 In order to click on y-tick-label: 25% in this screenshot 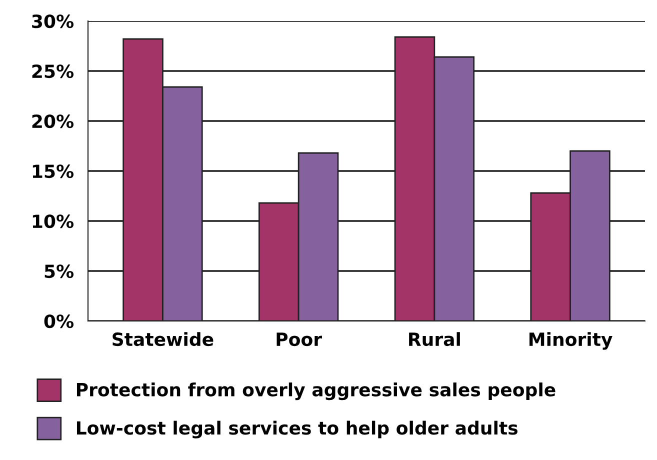, I will do `click(53, 71)`.